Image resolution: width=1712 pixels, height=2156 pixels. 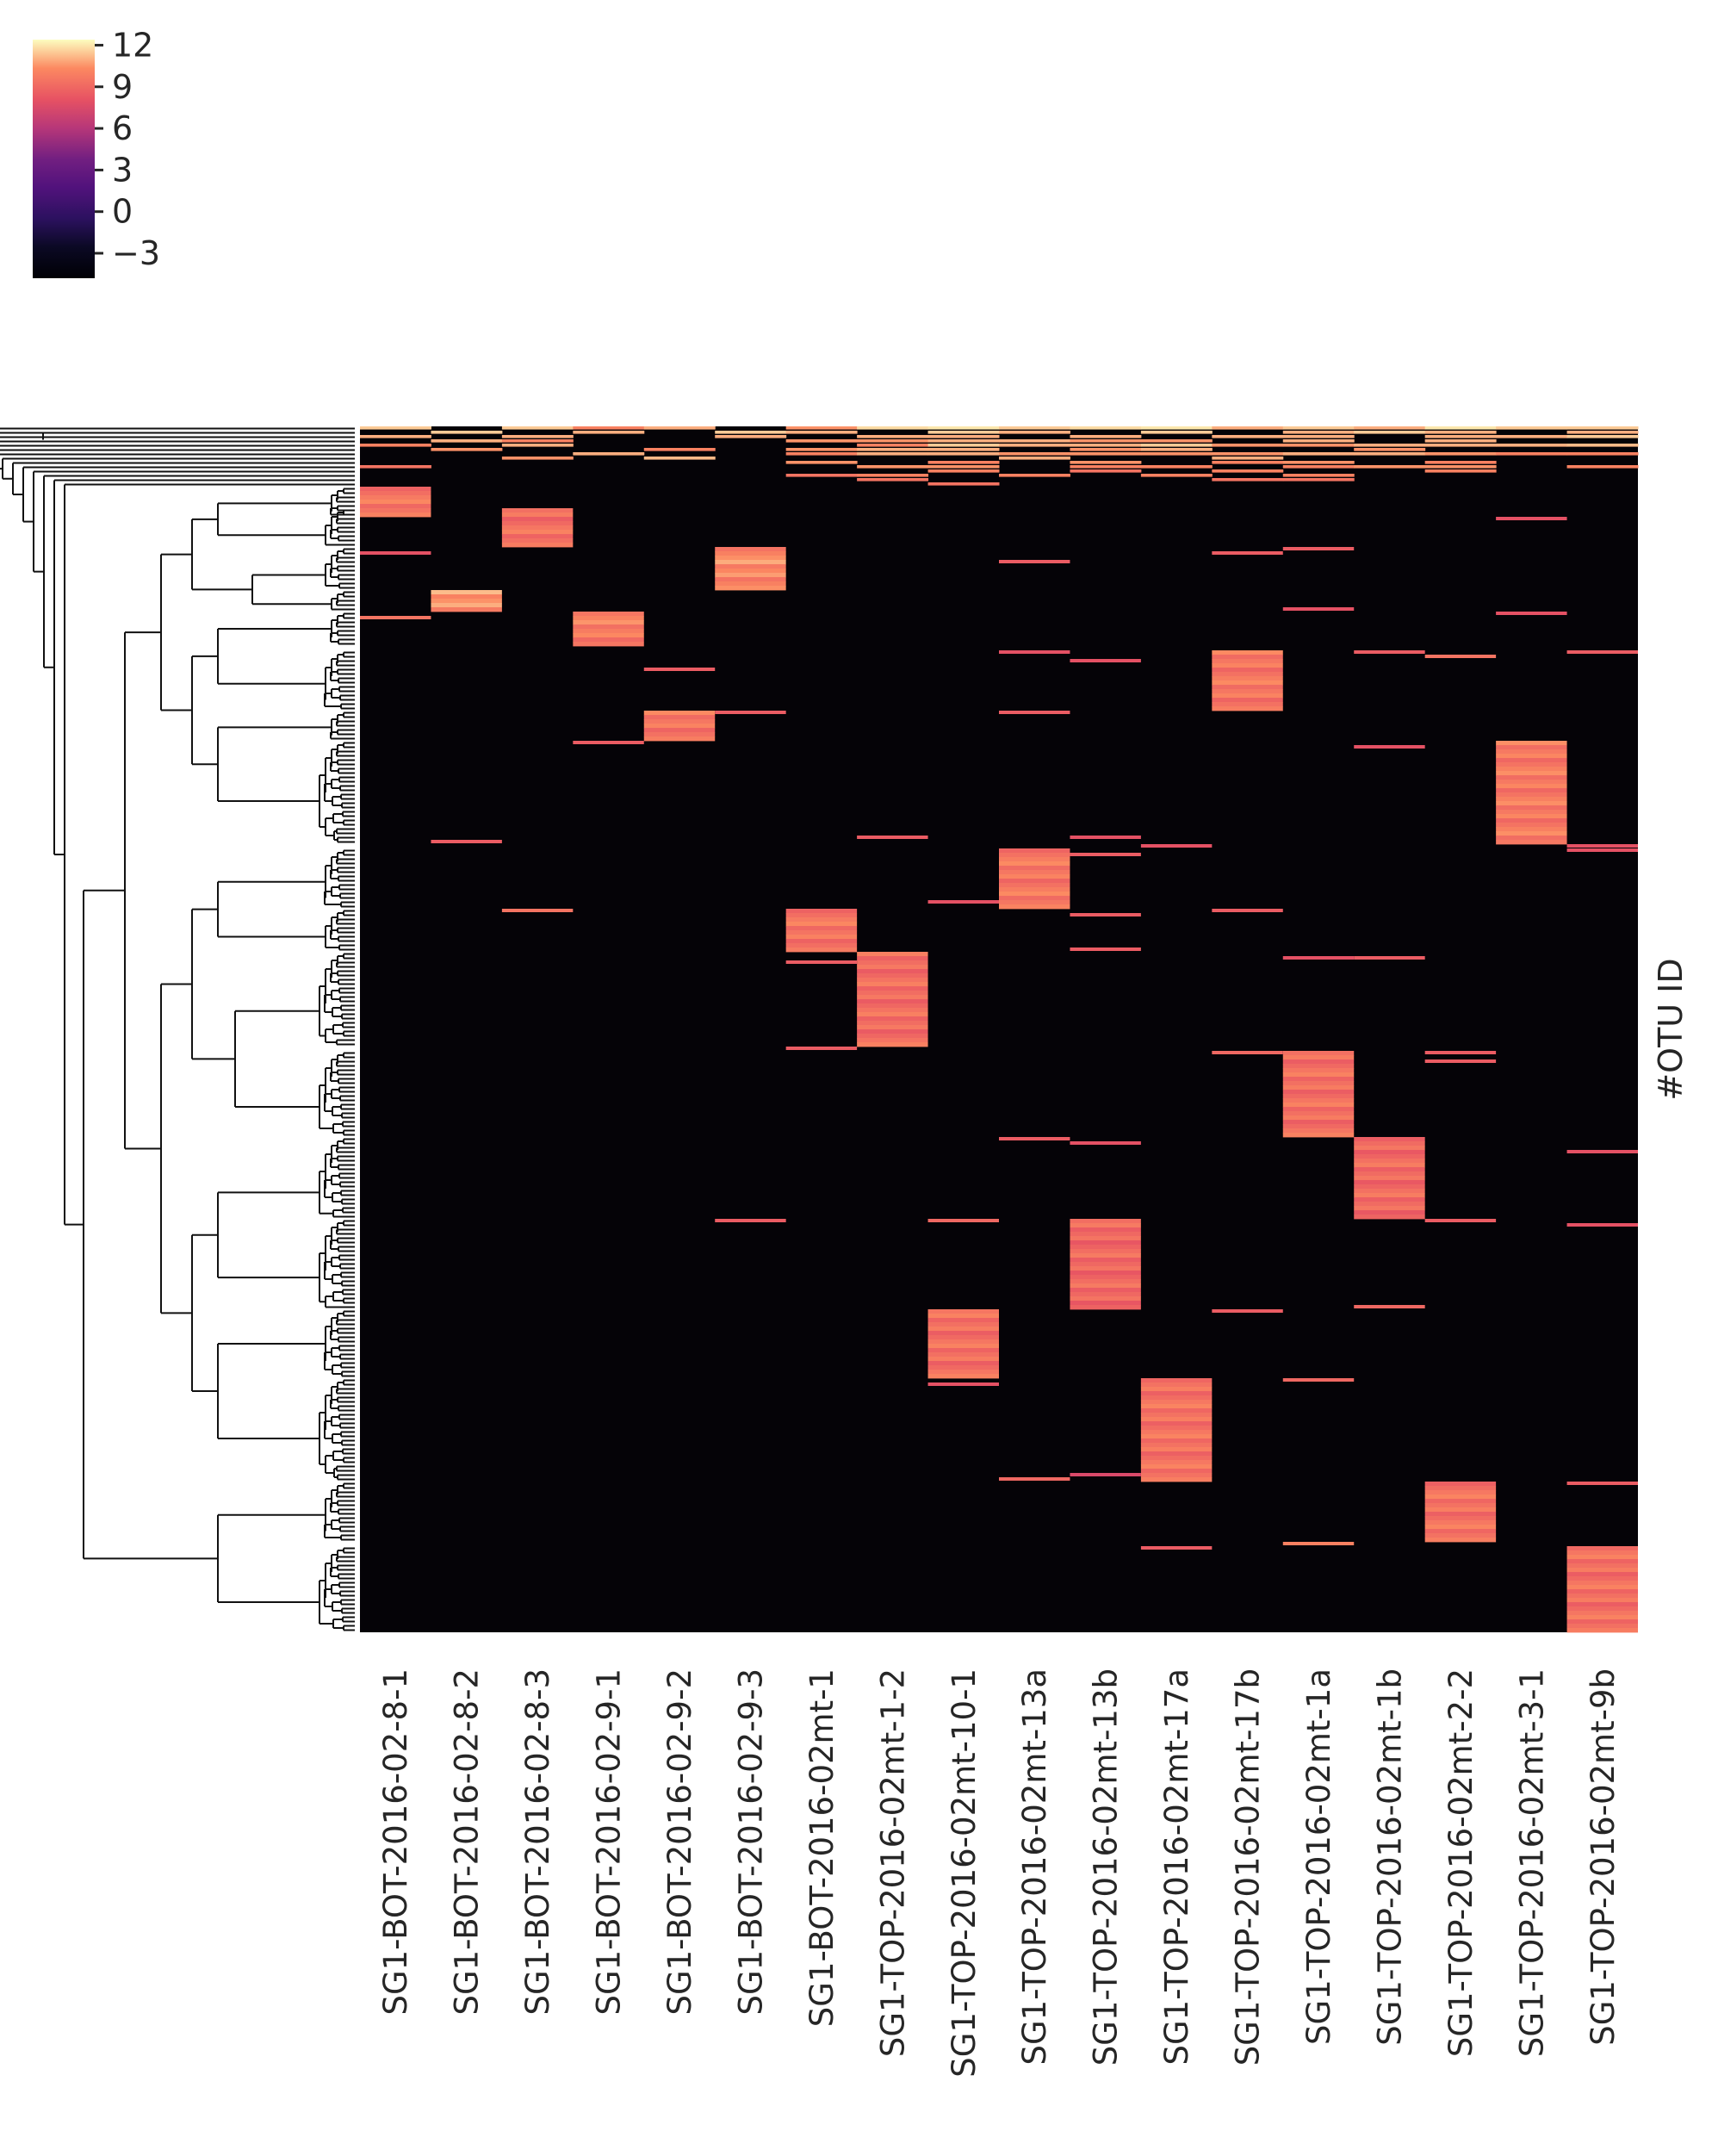 I want to click on column-label: SG1-TOP-2016-02mt-17a, so click(x=1176, y=1866).